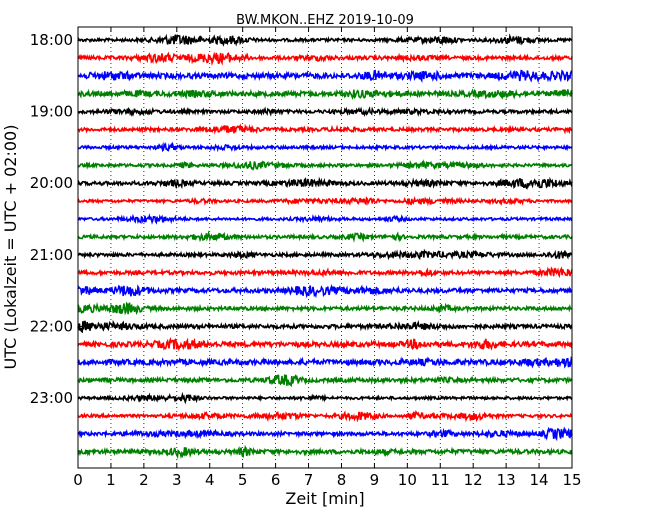 The image size is (650, 524). What do you see at coordinates (51, 183) in the screenshot?
I see `y-tick-label: 20:00` at bounding box center [51, 183].